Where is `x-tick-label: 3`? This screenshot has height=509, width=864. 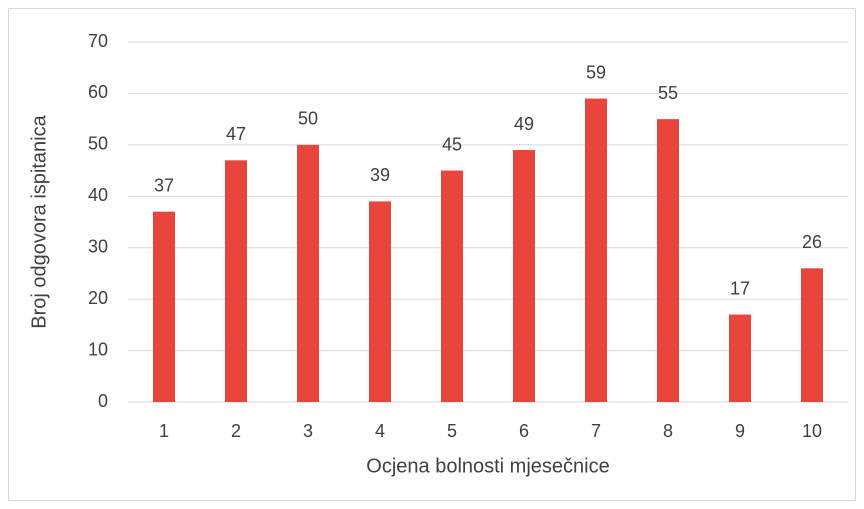
x-tick-label: 3 is located at coordinates (308, 431).